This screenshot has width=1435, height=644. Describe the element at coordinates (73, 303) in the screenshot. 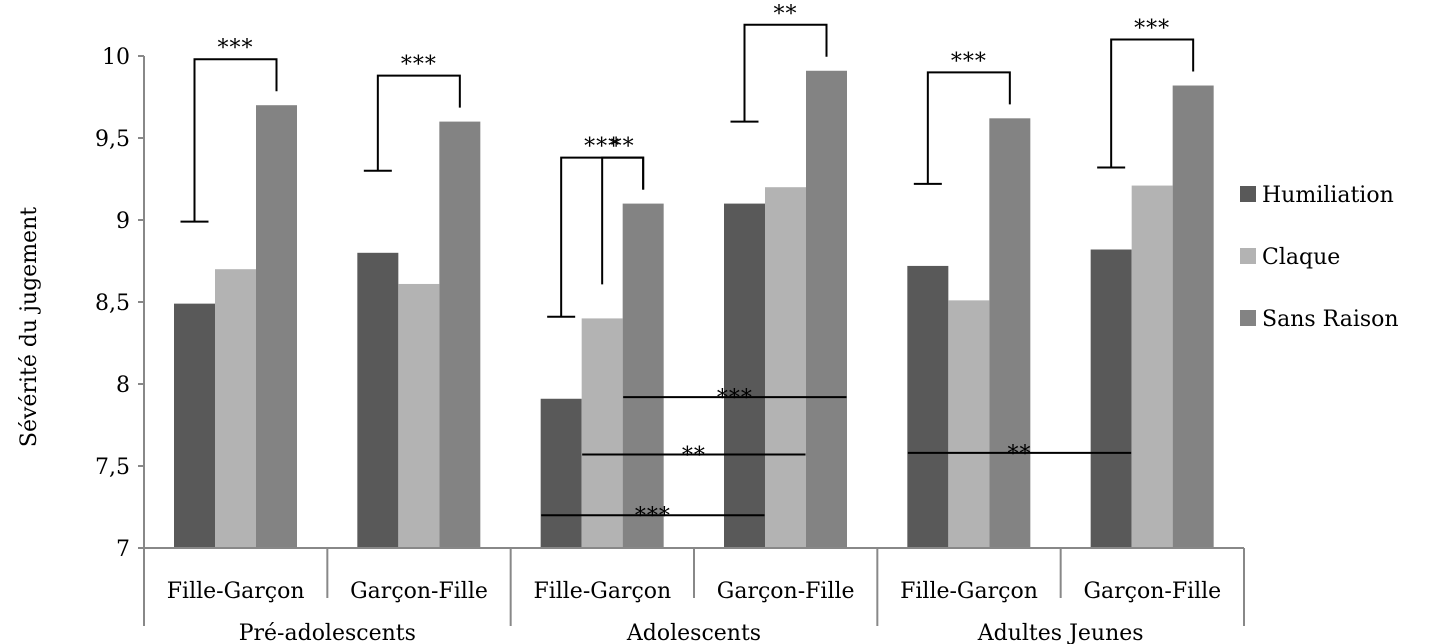

I see `y-axis: Sévérité du jugement 7 7,5 8 8,5 9 9,5 10` at that location.